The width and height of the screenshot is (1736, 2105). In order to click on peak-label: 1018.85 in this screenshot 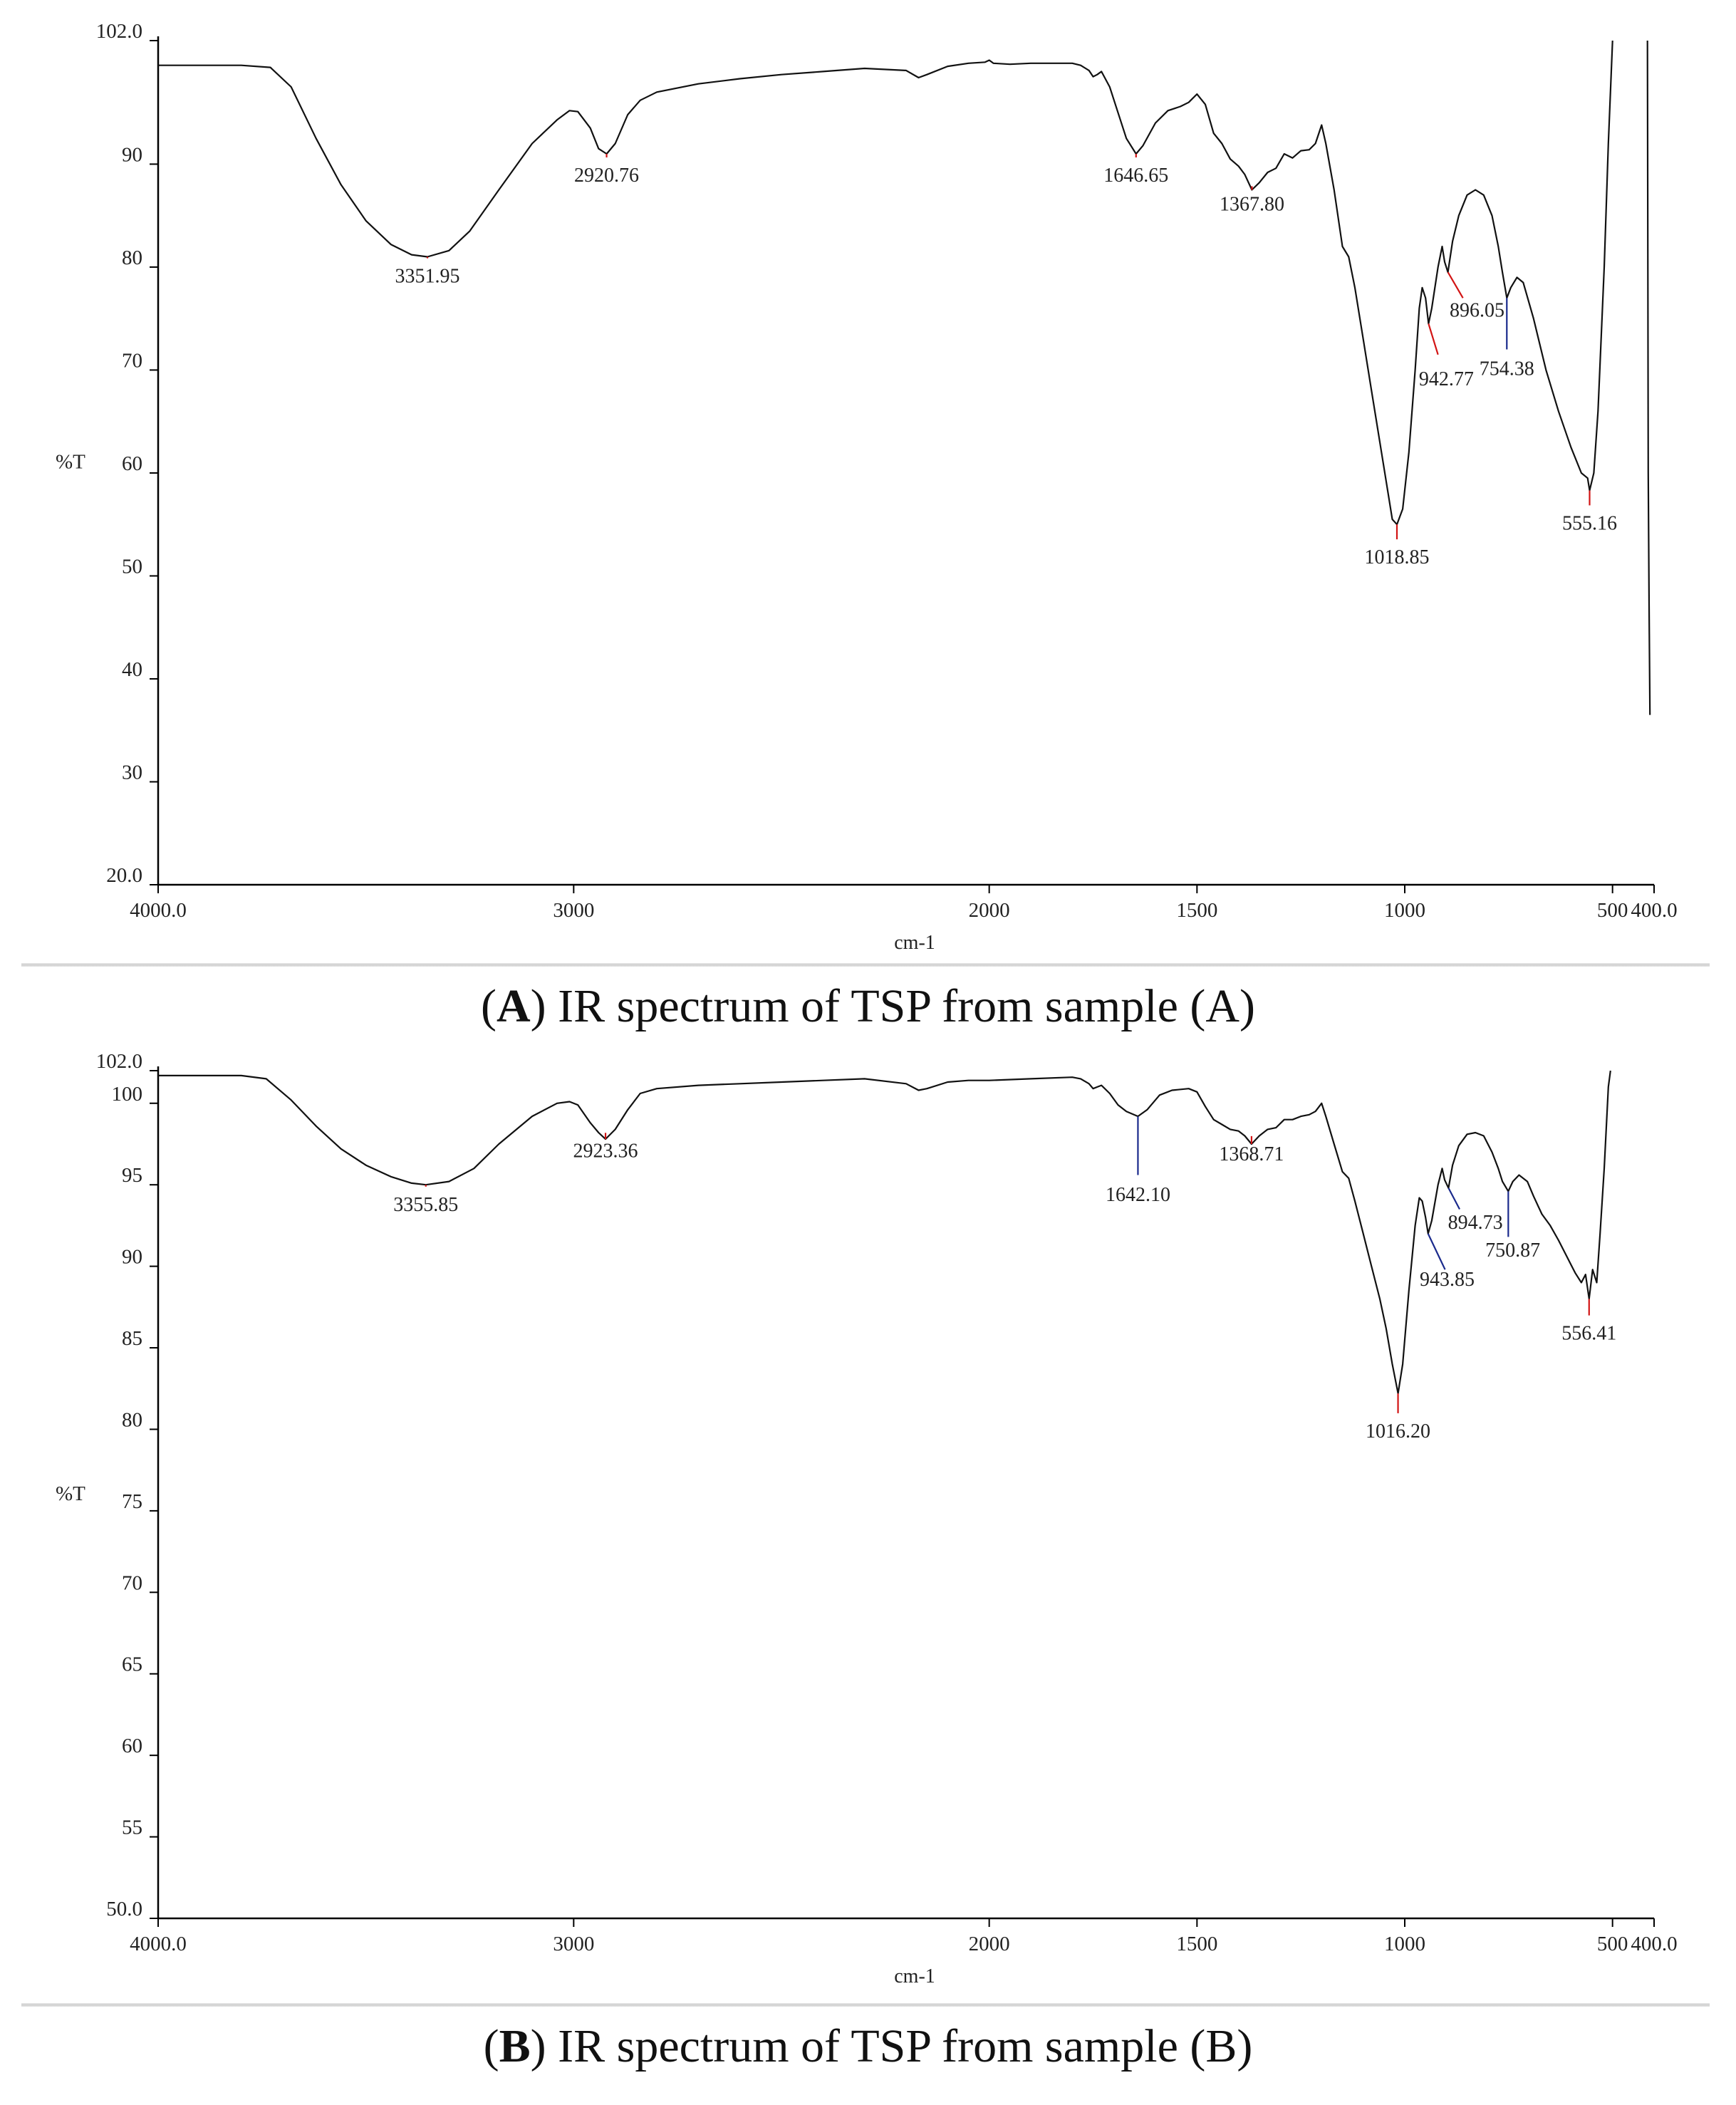, I will do `click(1398, 557)`.